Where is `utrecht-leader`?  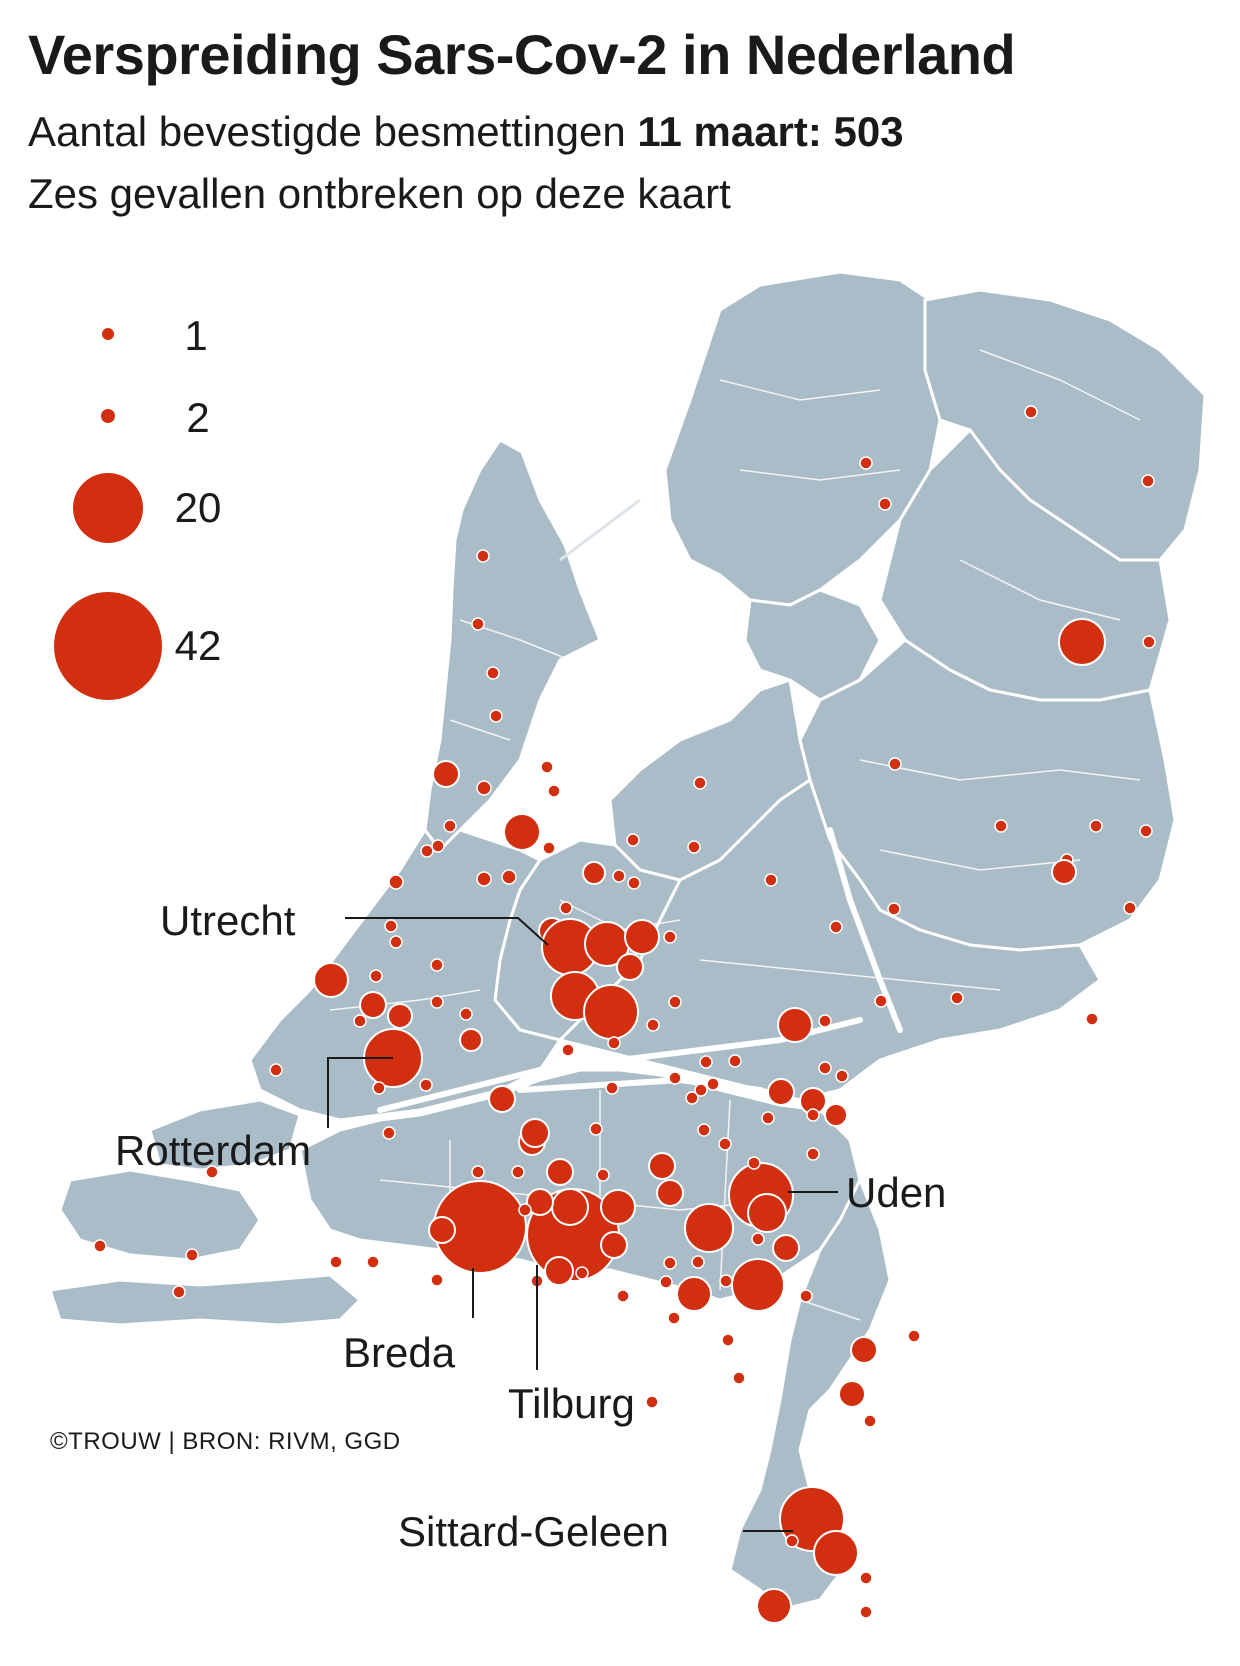
utrecht-leader is located at coordinates (447, 931).